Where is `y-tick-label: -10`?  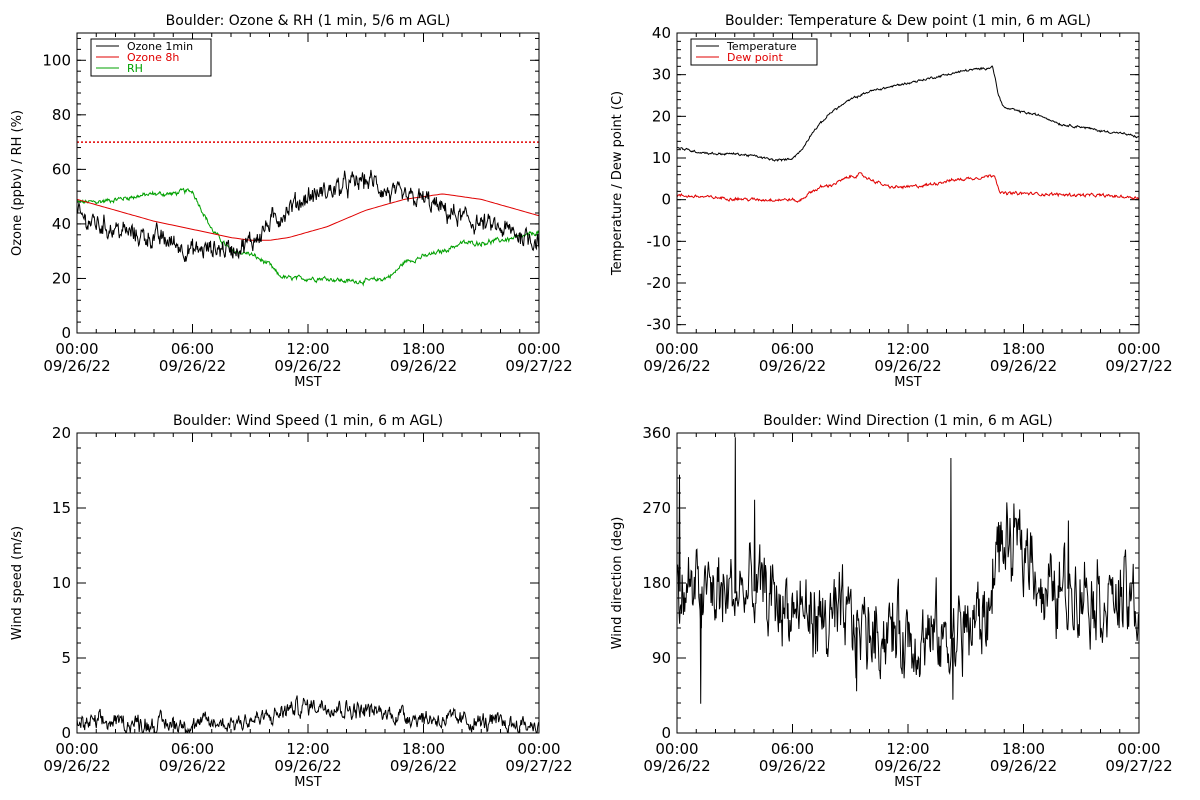
y-tick-label: -10 is located at coordinates (659, 241).